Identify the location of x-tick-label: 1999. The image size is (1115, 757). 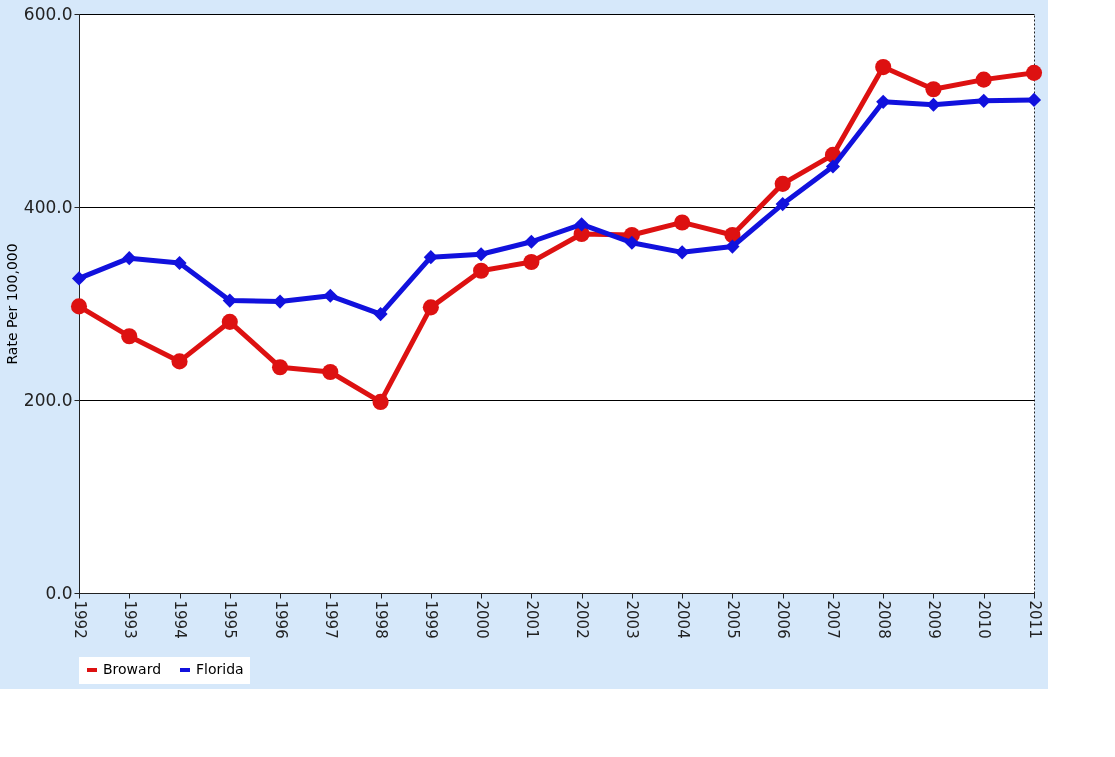
(431, 619).